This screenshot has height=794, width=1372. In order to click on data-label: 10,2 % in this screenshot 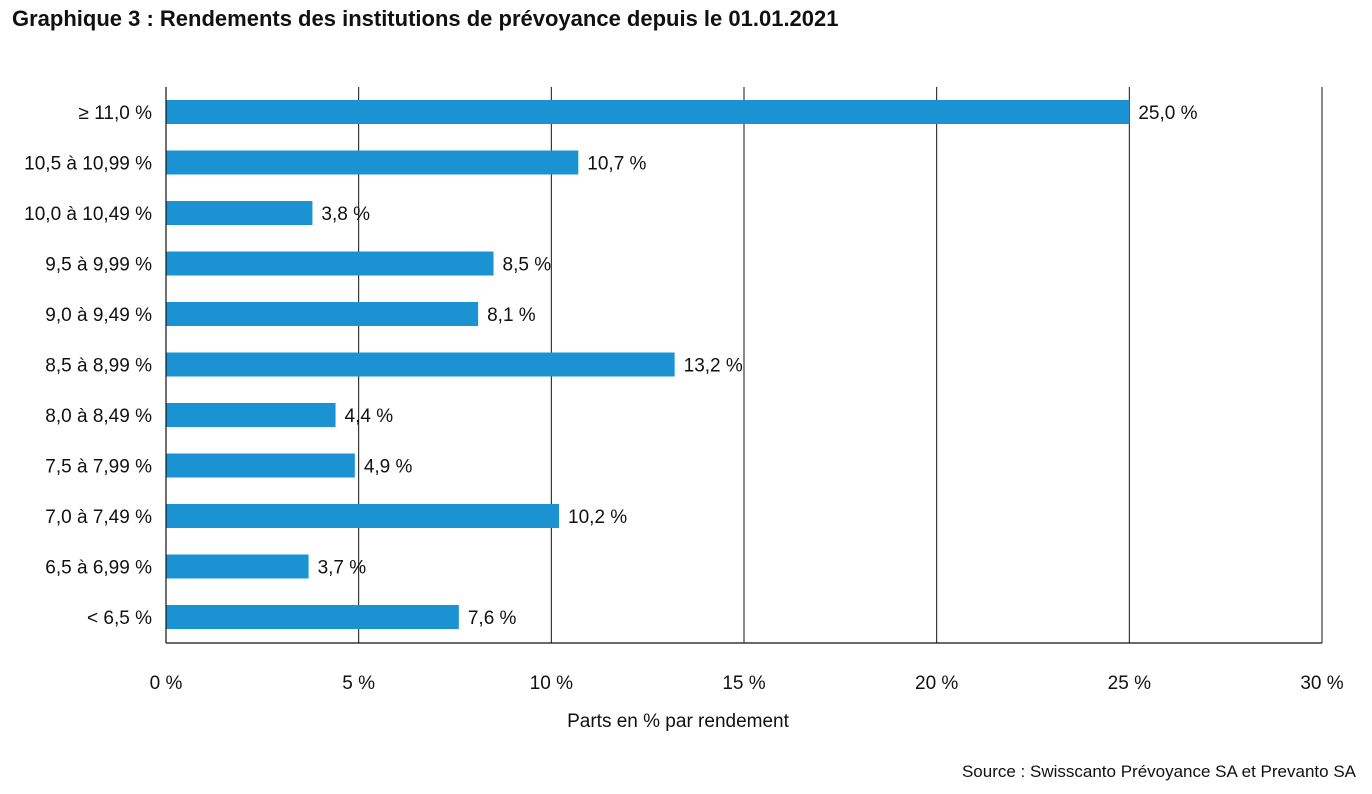, I will do `click(597, 517)`.